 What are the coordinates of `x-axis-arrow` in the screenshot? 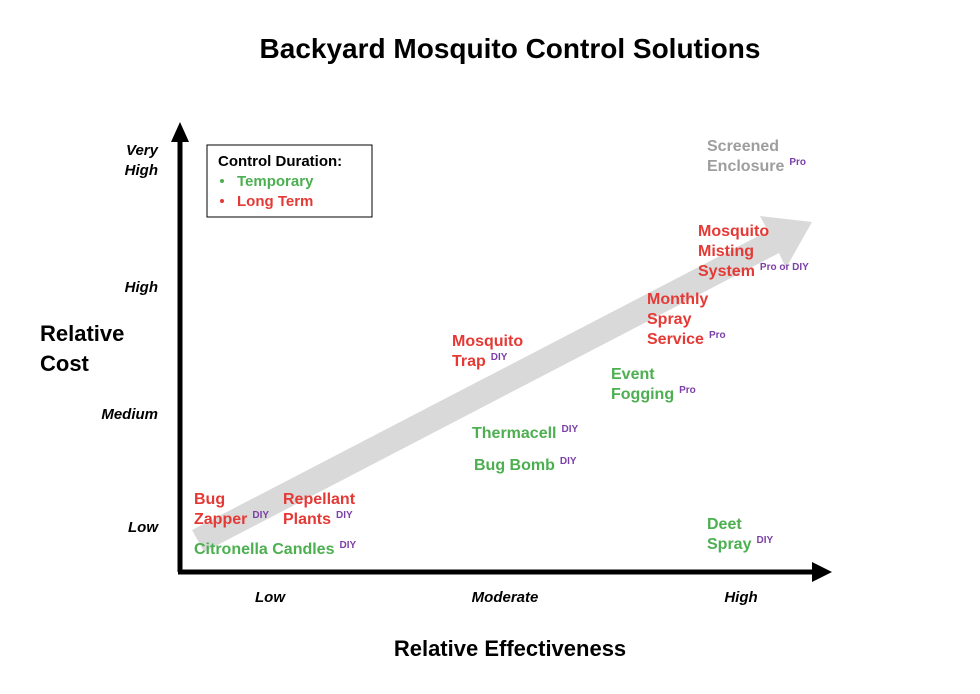 It's located at (822, 572).